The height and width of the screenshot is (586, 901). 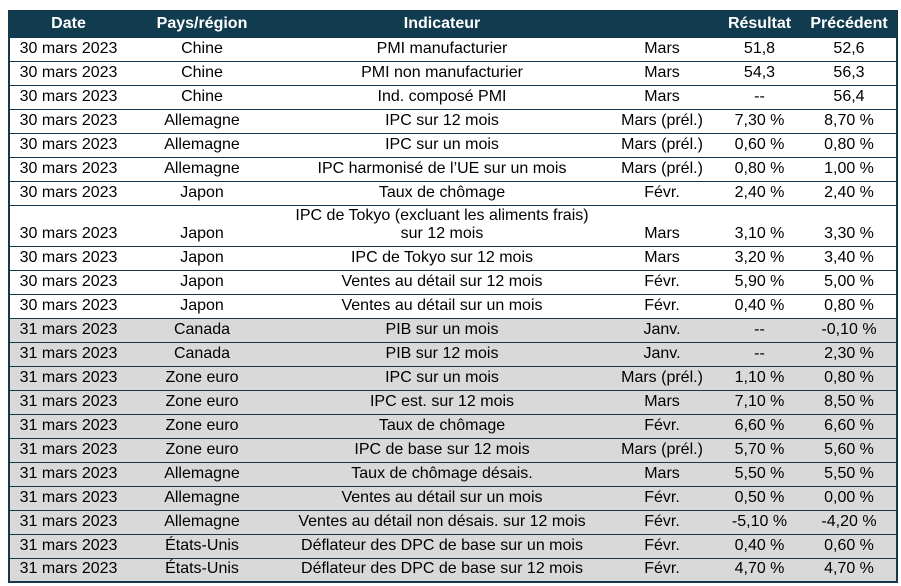 I want to click on column-header-previous: Précédent, so click(x=849, y=24).